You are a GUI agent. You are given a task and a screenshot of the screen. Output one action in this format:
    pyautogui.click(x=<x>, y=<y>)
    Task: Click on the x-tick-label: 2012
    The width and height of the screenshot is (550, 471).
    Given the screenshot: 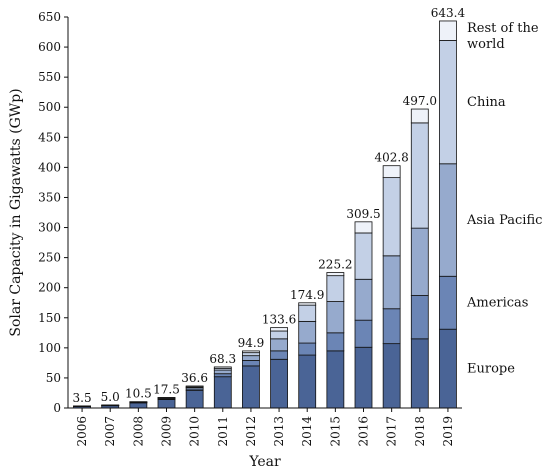 What is the action you would take?
    pyautogui.click(x=251, y=431)
    